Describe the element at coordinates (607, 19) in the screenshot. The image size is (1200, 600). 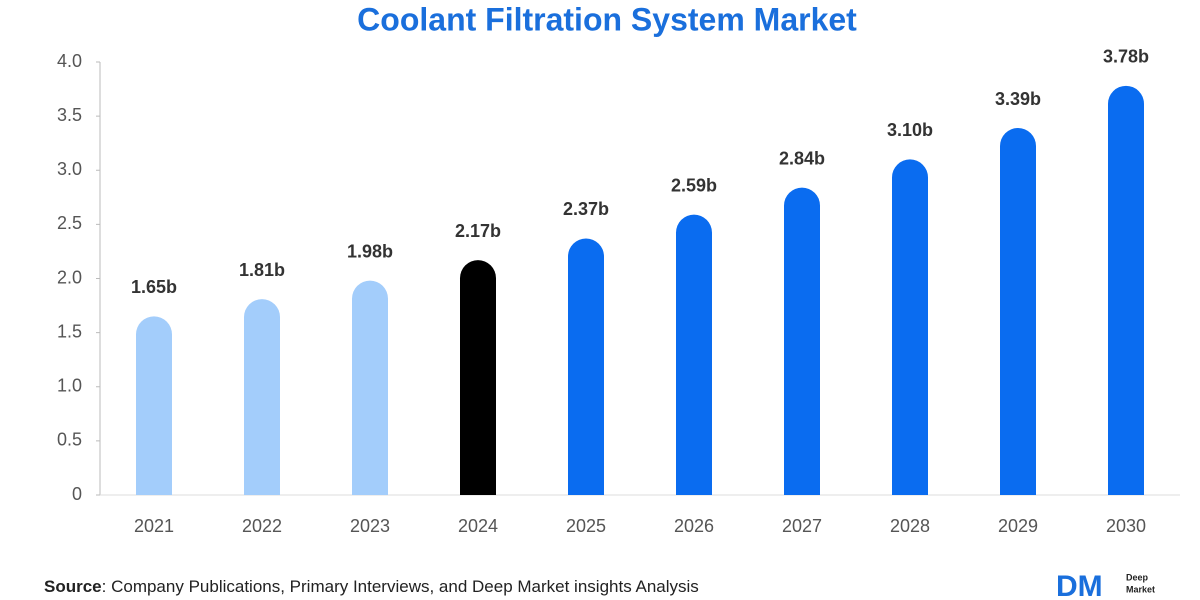
I see `chart-title: Coolant Filtration System Market` at that location.